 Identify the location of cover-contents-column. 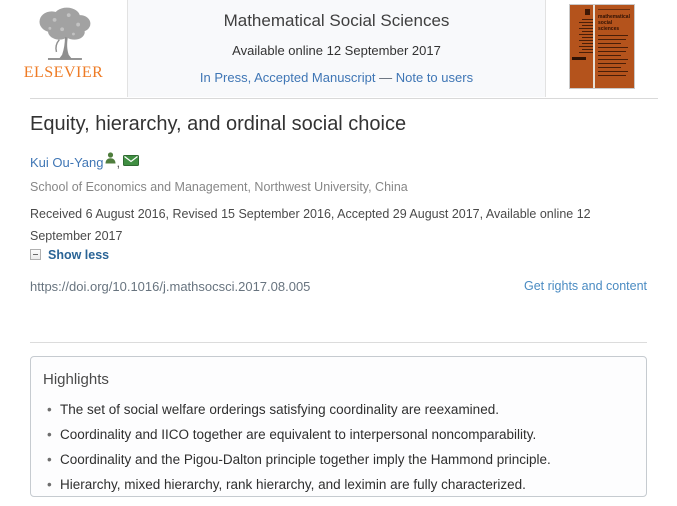
(582, 46).